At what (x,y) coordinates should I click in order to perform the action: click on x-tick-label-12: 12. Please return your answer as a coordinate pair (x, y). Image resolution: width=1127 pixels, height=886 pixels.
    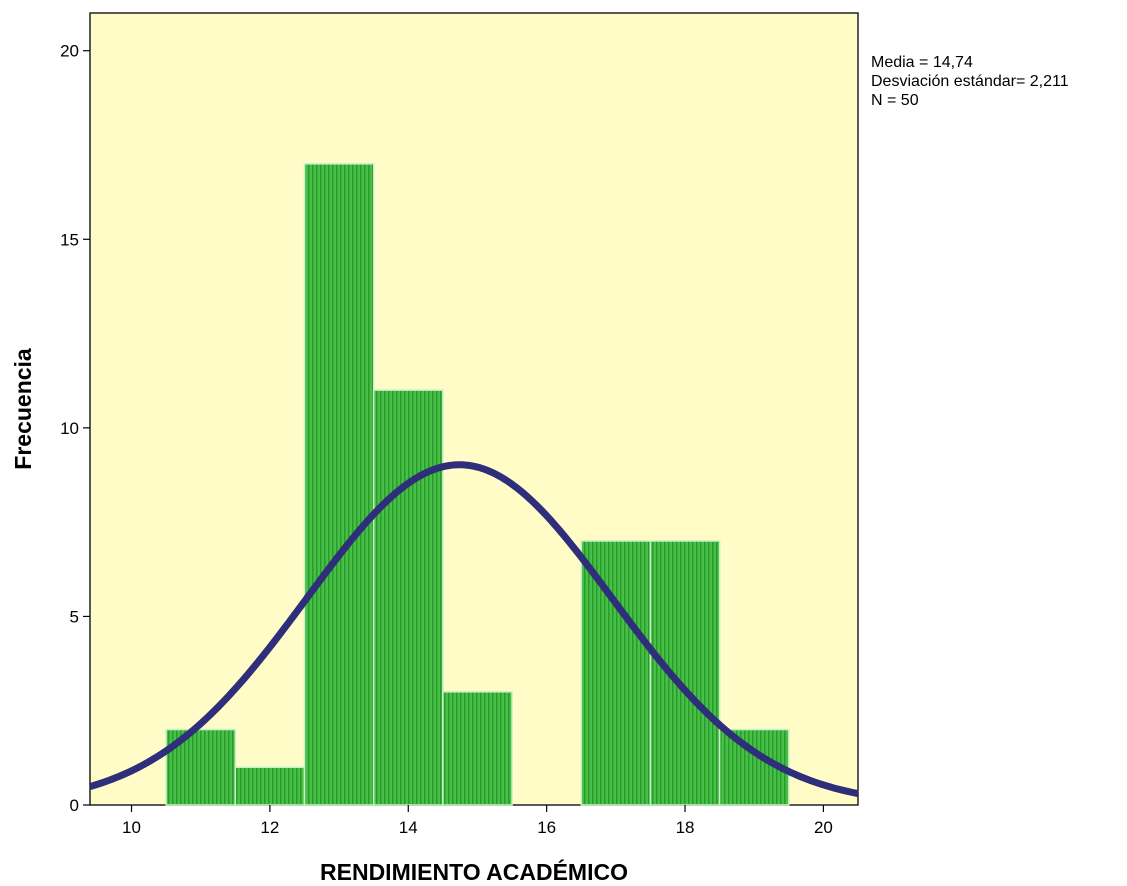
    Looking at the image, I should click on (269, 827).